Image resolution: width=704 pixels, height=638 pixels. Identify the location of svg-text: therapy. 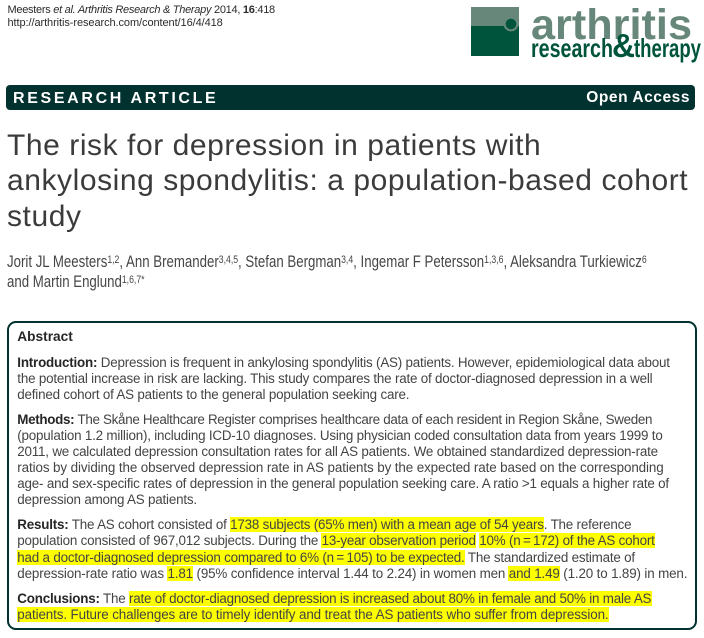
(667, 48).